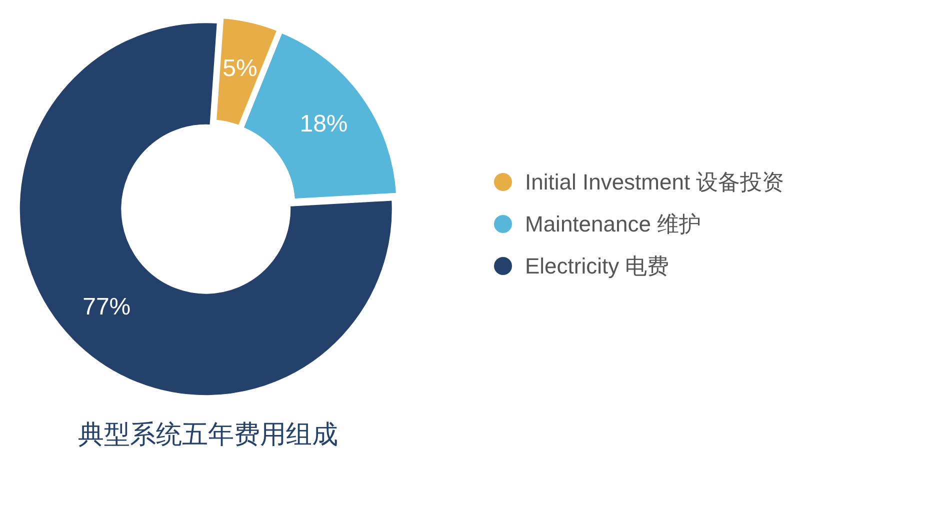  Describe the element at coordinates (208, 434) in the screenshot. I see `title: 典型系统五年费用组成` at that location.